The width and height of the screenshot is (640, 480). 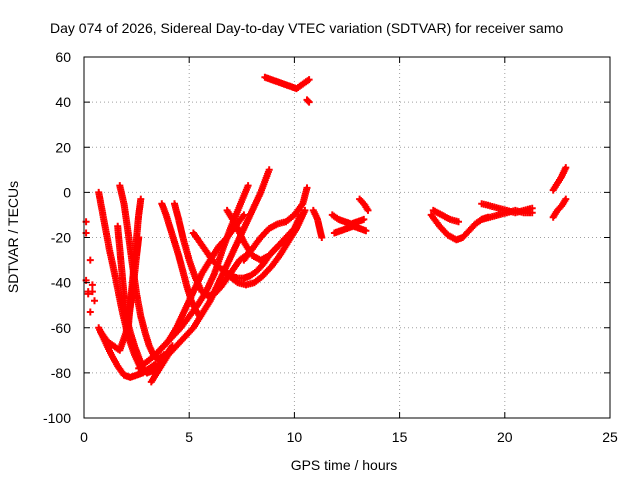 I want to click on y-tick-label: 0, so click(x=67, y=192).